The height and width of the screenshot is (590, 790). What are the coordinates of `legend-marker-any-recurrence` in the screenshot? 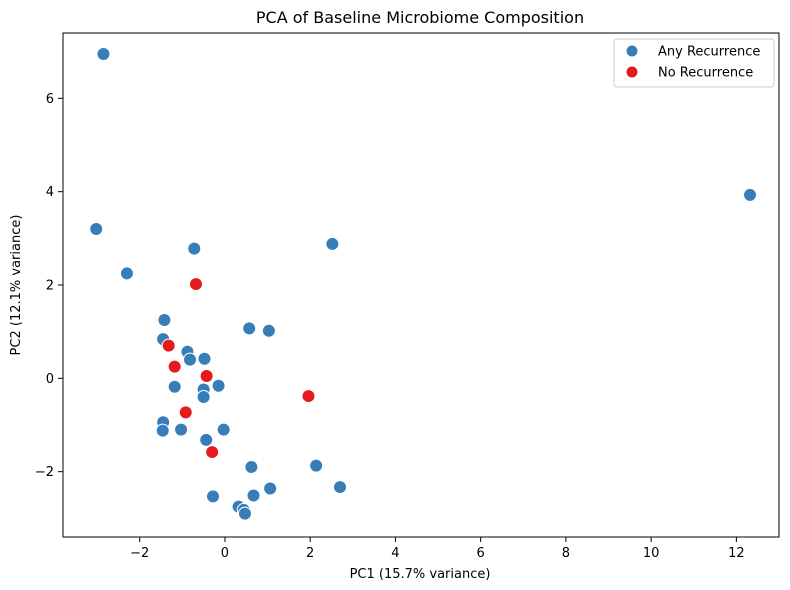 It's located at (632, 51).